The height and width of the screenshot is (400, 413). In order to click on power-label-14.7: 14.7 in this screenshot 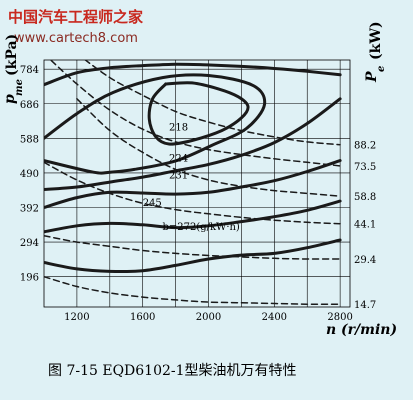, I will do `click(365, 305)`.